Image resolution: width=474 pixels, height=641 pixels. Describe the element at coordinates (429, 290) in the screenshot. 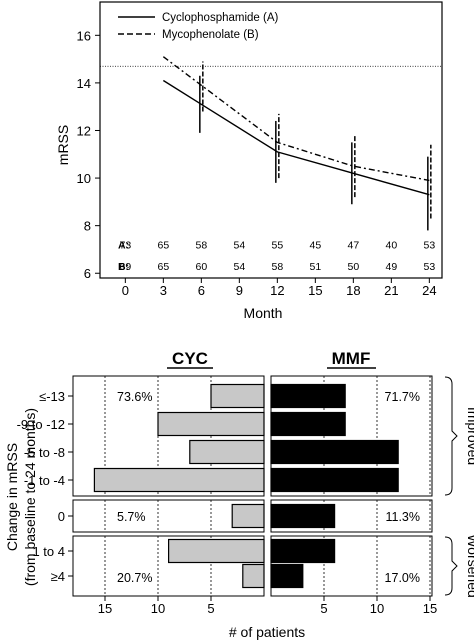

I see `x-tick-label: 24` at that location.